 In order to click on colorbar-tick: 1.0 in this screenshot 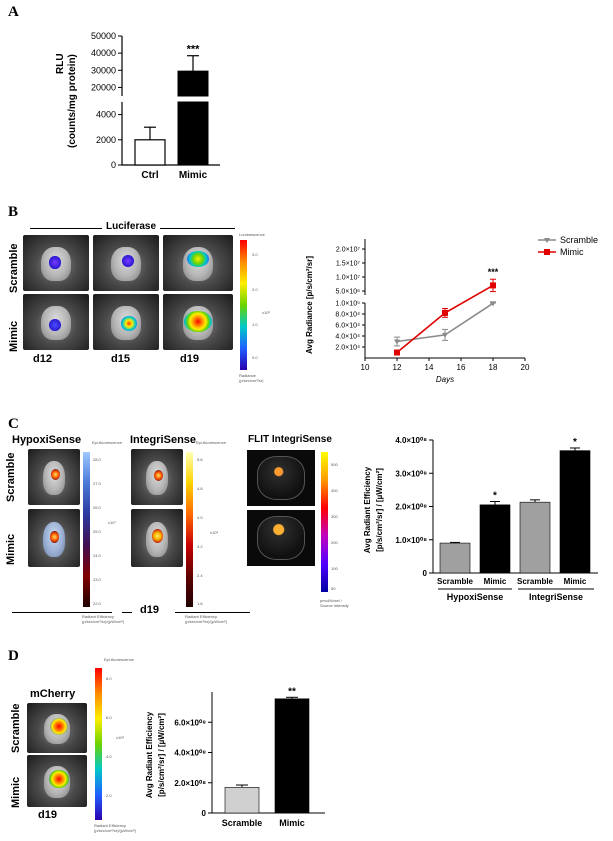, I will do `click(255, 324)`.